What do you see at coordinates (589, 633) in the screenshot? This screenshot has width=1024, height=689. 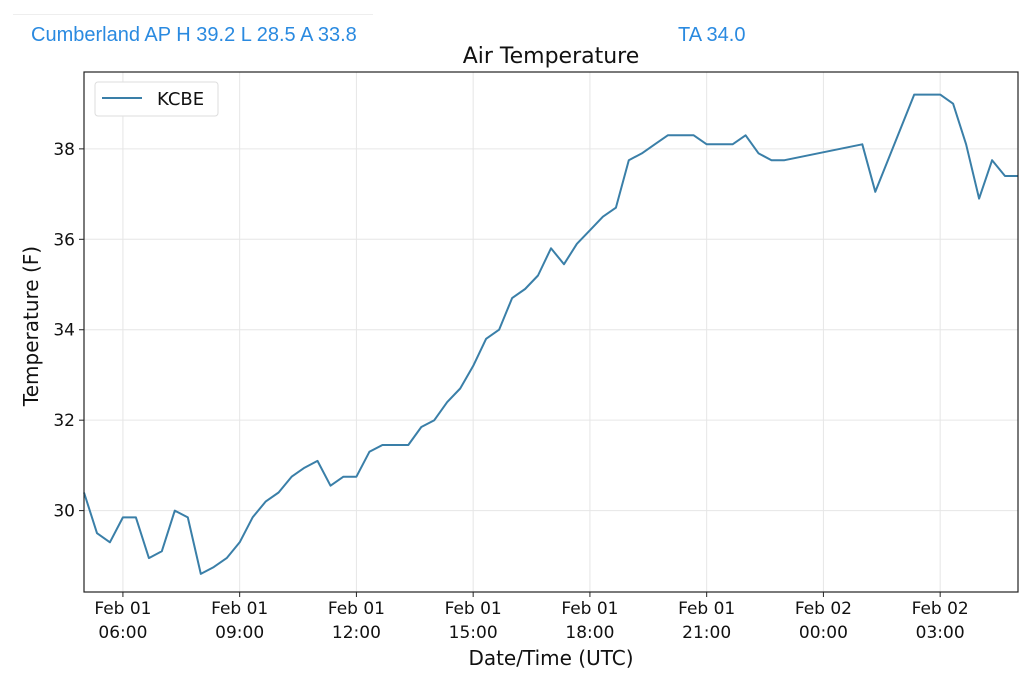 I see `x-tick-label-time: 18:00` at bounding box center [589, 633].